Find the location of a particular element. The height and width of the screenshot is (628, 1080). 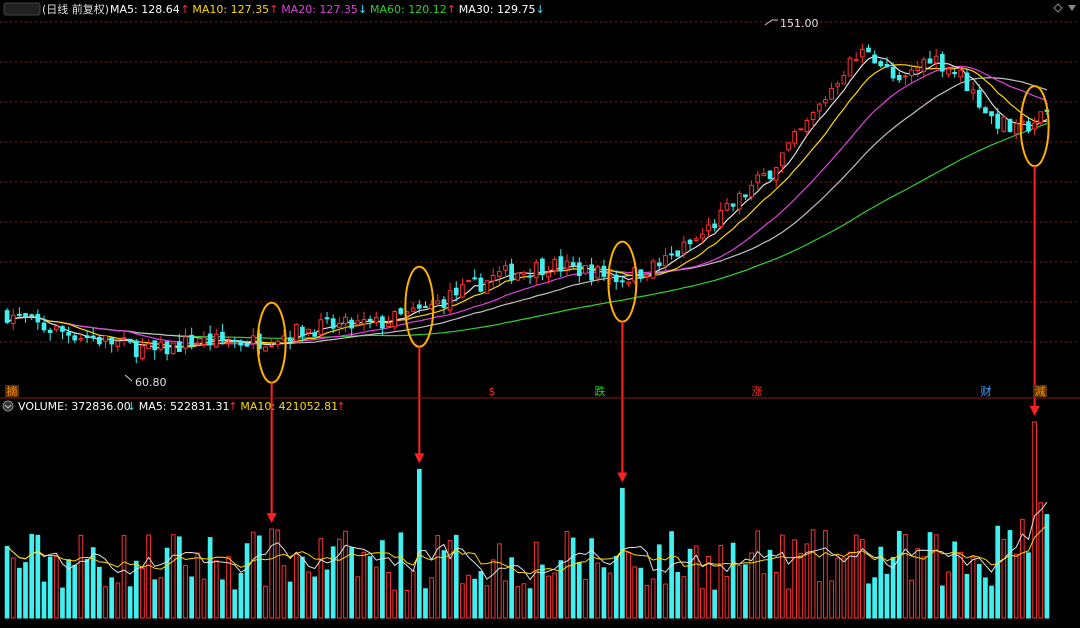

event-marker: 涨 is located at coordinates (757, 391).